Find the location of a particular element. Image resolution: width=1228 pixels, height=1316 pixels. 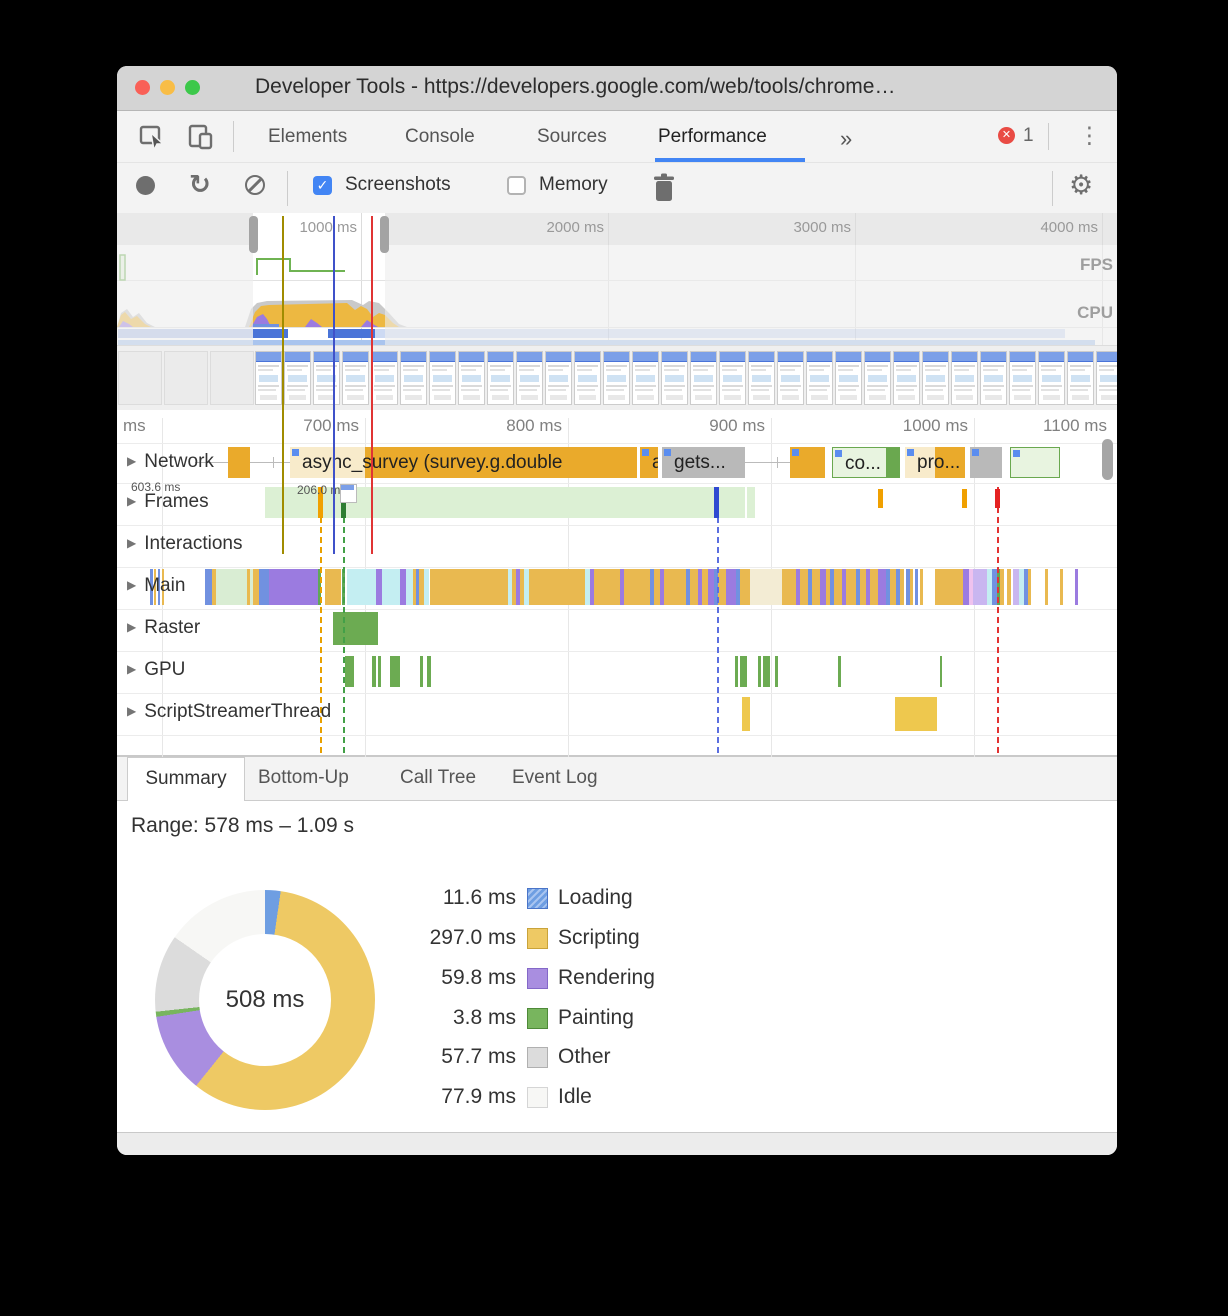

tab-call-tree: Call Tree is located at coordinates (438, 777).